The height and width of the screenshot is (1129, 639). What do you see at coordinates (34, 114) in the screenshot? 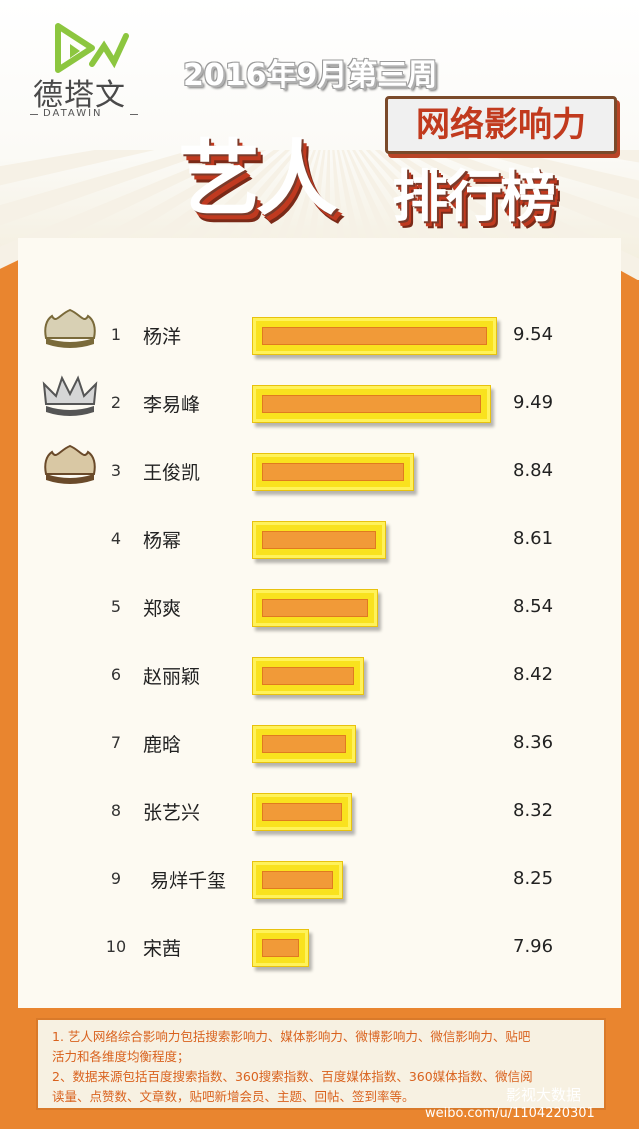
I see `logo-divider-left` at bounding box center [34, 114].